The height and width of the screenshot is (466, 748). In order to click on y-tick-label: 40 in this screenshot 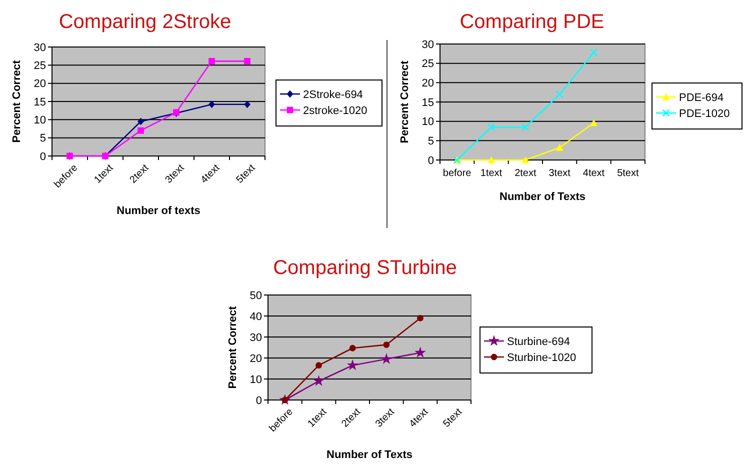, I will do `click(256, 316)`.